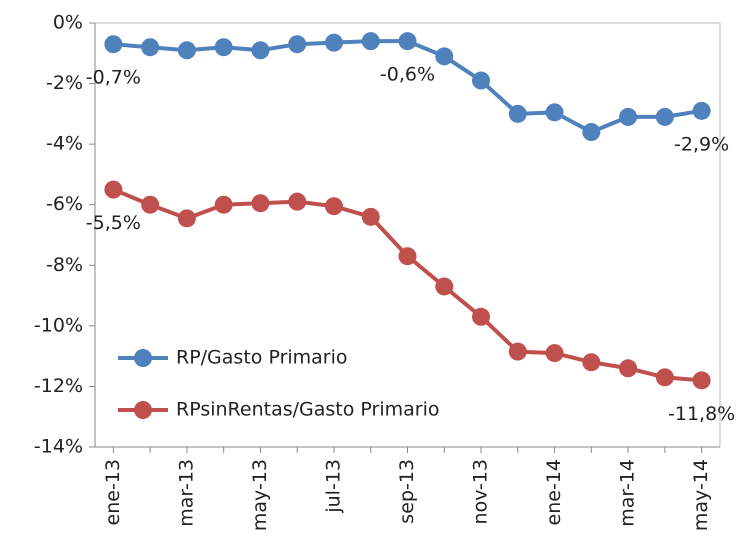 This screenshot has height=542, width=743. I want to click on x-tick-label: may-13, so click(260, 495).